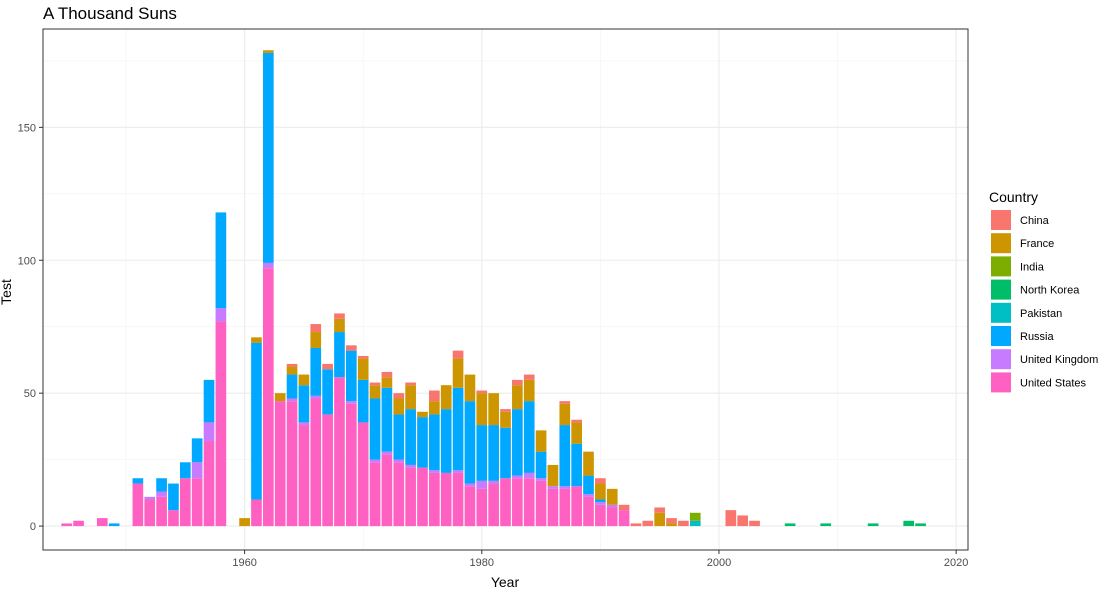 This screenshot has width=1119, height=595. I want to click on bar-united-states-1982, so click(505, 502).